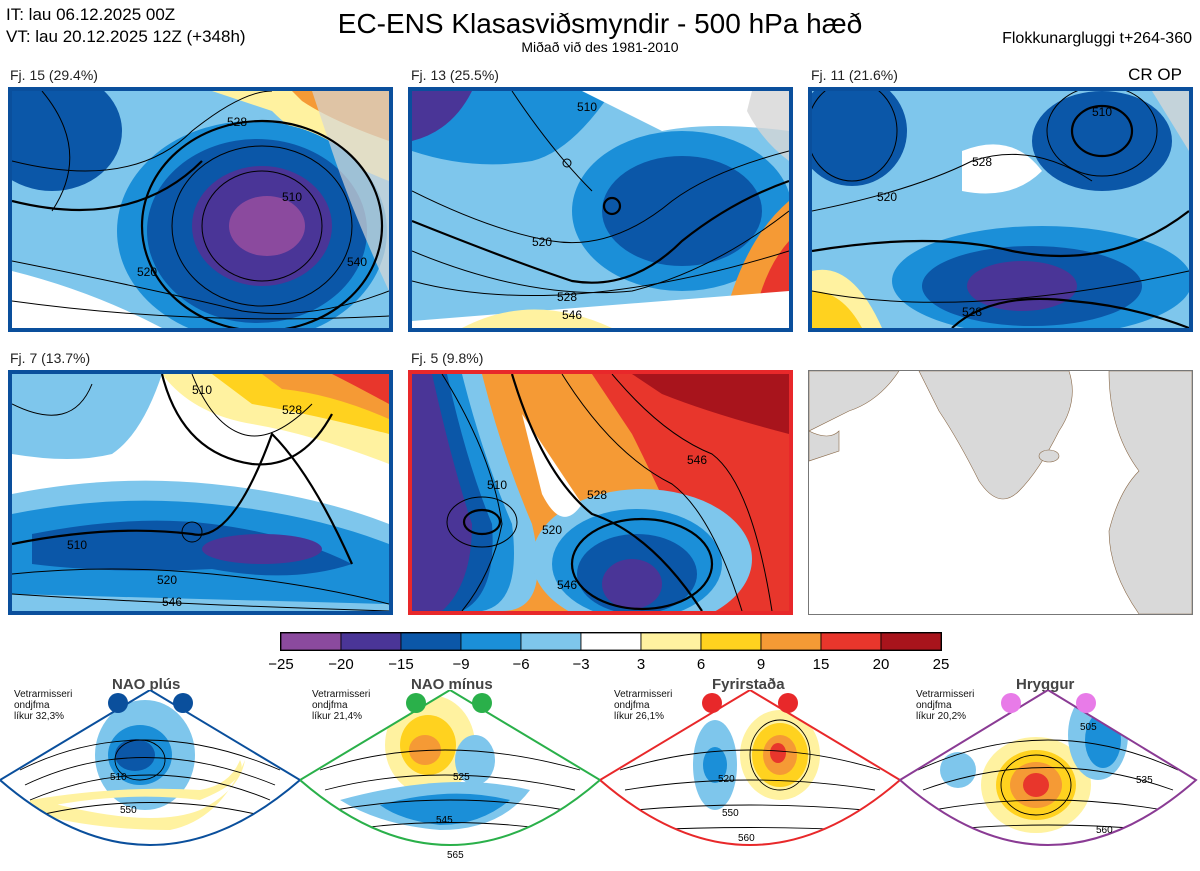 This screenshot has height=871, width=1200. Describe the element at coordinates (452, 684) in the screenshot. I see `regime-title: NAO mínus` at that location.